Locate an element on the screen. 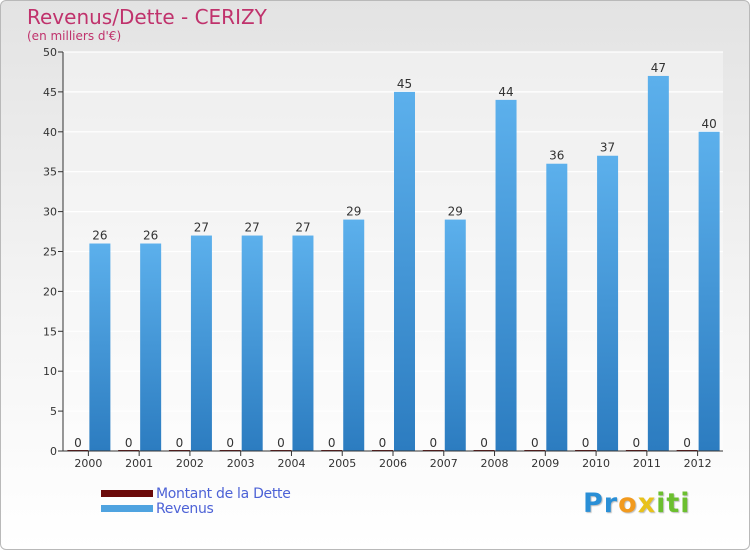 Image resolution: width=750 pixels, height=550 pixels. x-tick-label: 2002 is located at coordinates (190, 463).